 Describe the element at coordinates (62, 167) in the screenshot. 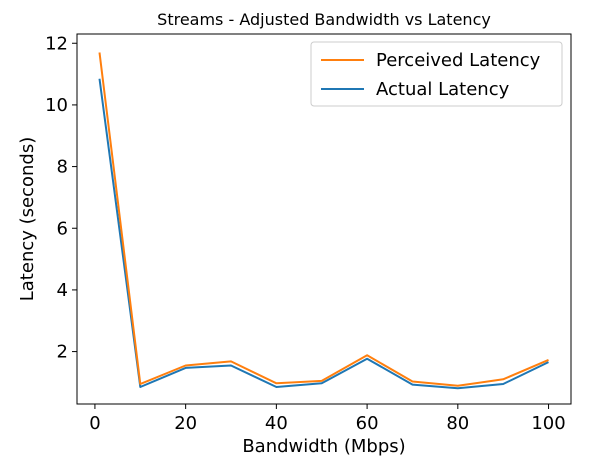

I see `y-tick-label: 8` at that location.